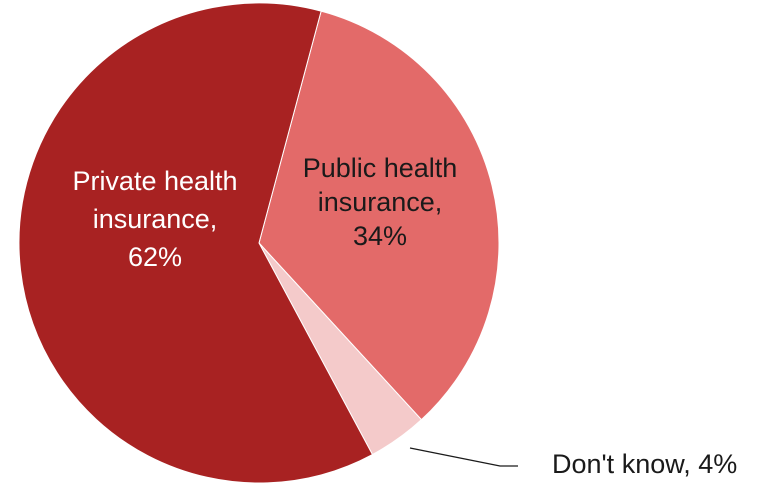 The height and width of the screenshot is (485, 784). Describe the element at coordinates (380, 168) in the screenshot. I see `data-label-line: Public health` at that location.